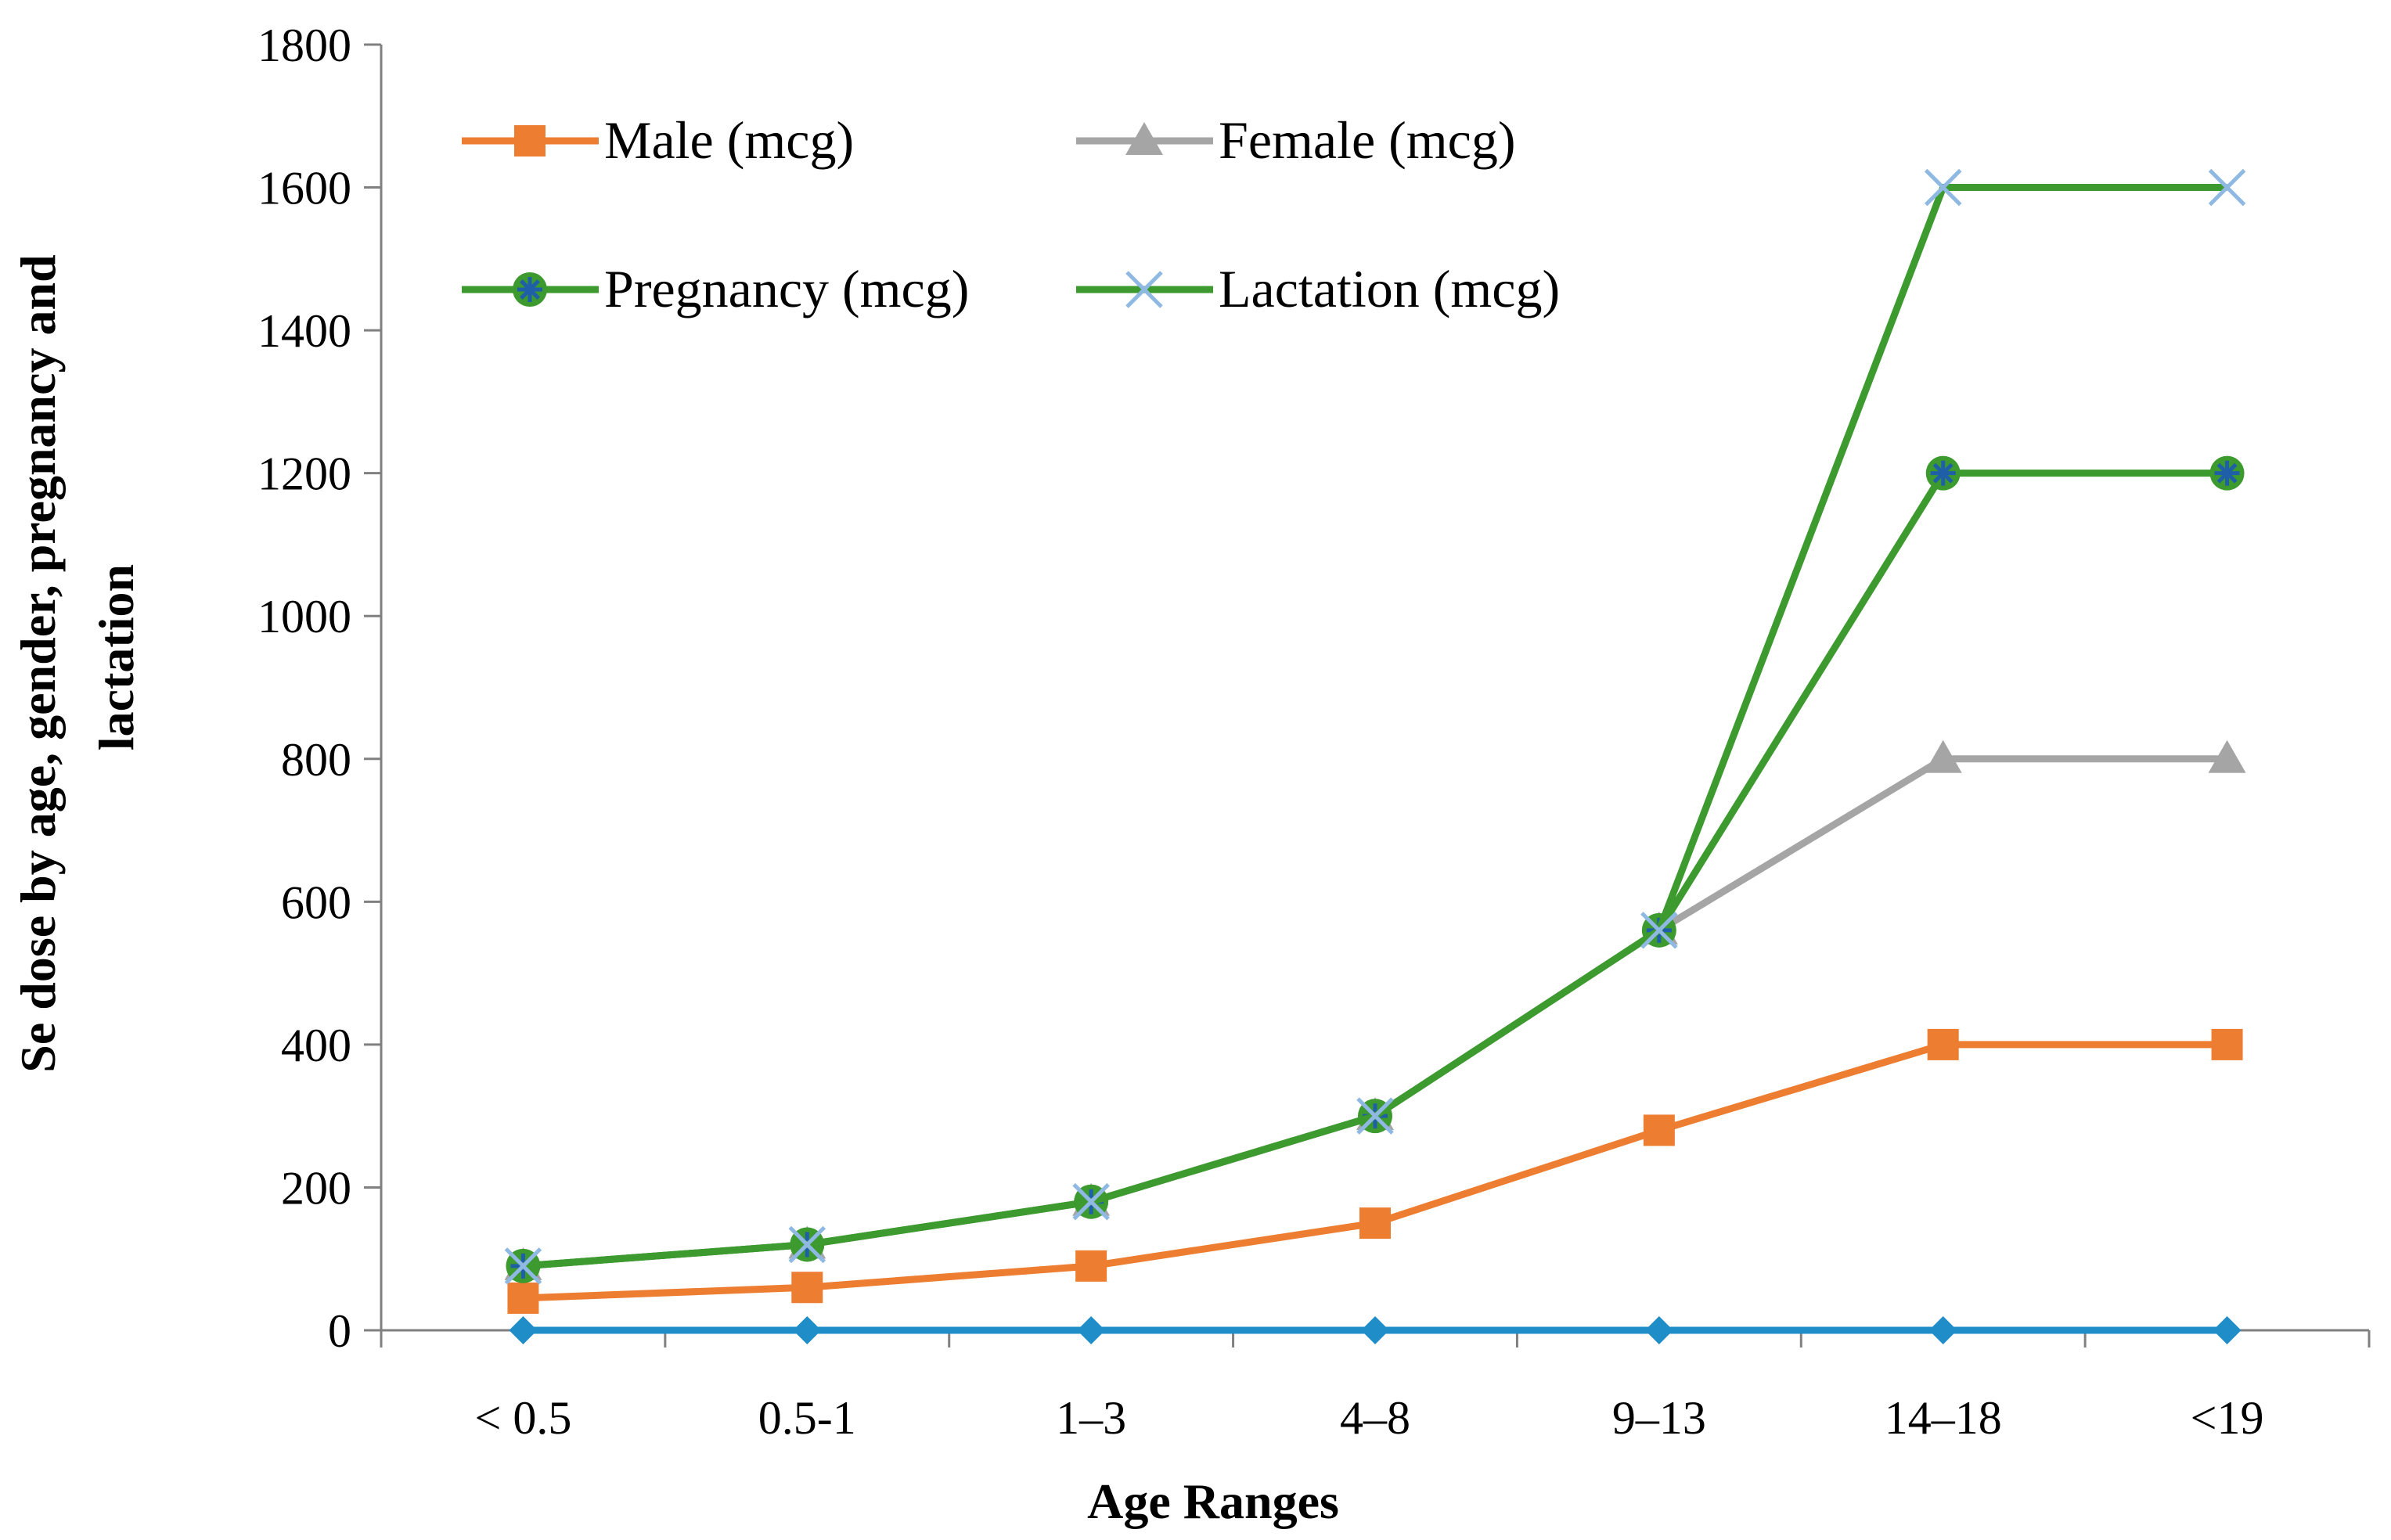 This screenshot has width=2391, height=1540. I want to click on legend-item-2: Pregnancy (mcg), so click(715, 288).